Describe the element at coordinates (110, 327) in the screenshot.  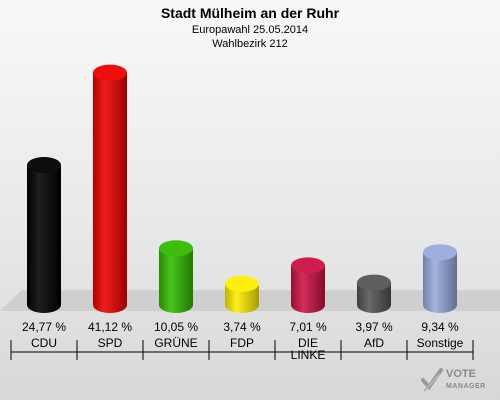
I see `value-label: 41,12 %` at that location.